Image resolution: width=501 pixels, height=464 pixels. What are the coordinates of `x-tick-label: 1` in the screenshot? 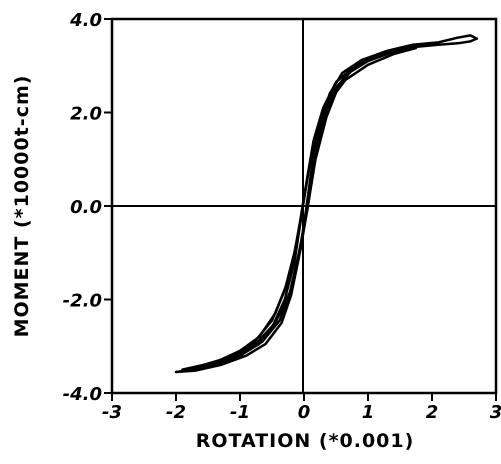 It's located at (368, 412).